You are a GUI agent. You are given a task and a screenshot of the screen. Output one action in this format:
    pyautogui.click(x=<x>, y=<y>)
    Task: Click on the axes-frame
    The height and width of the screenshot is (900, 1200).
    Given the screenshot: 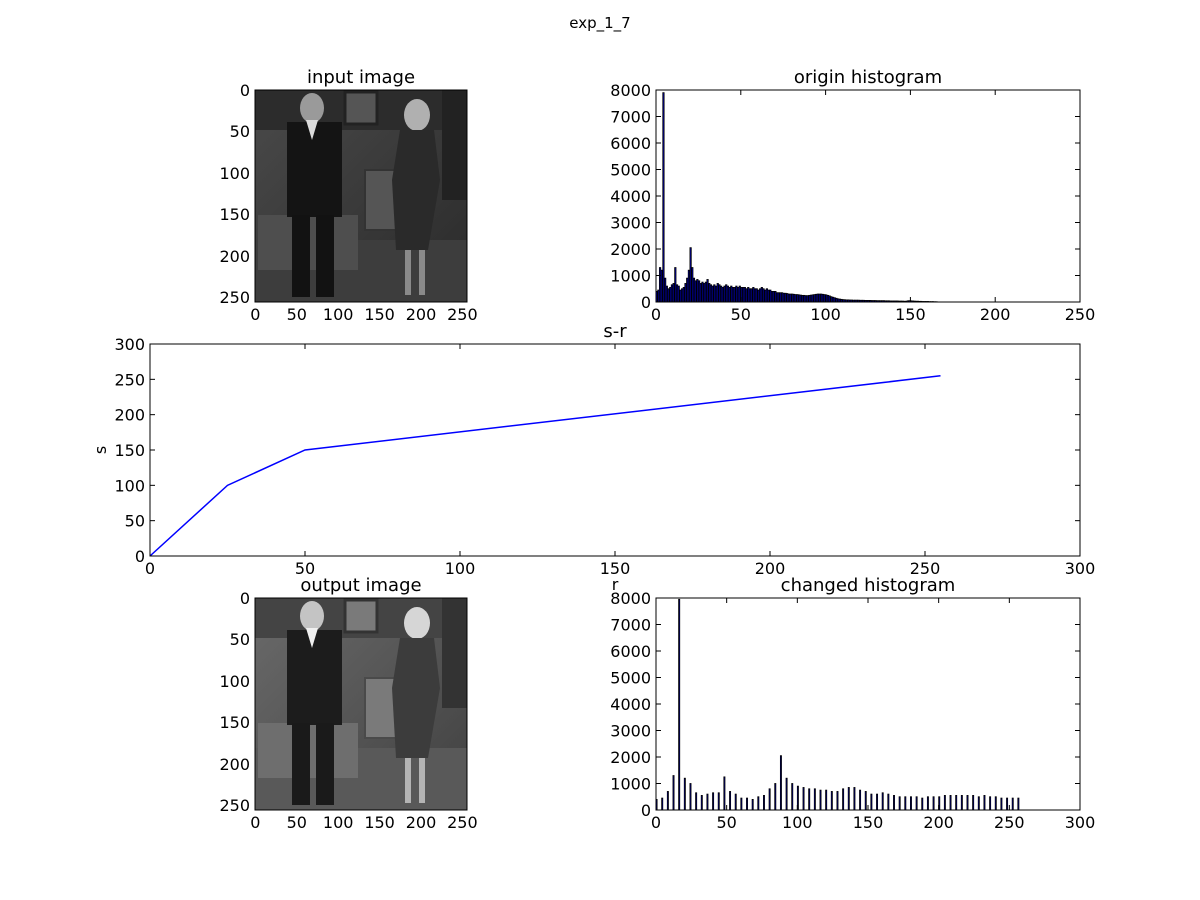 What is the action you would take?
    pyautogui.click(x=868, y=704)
    